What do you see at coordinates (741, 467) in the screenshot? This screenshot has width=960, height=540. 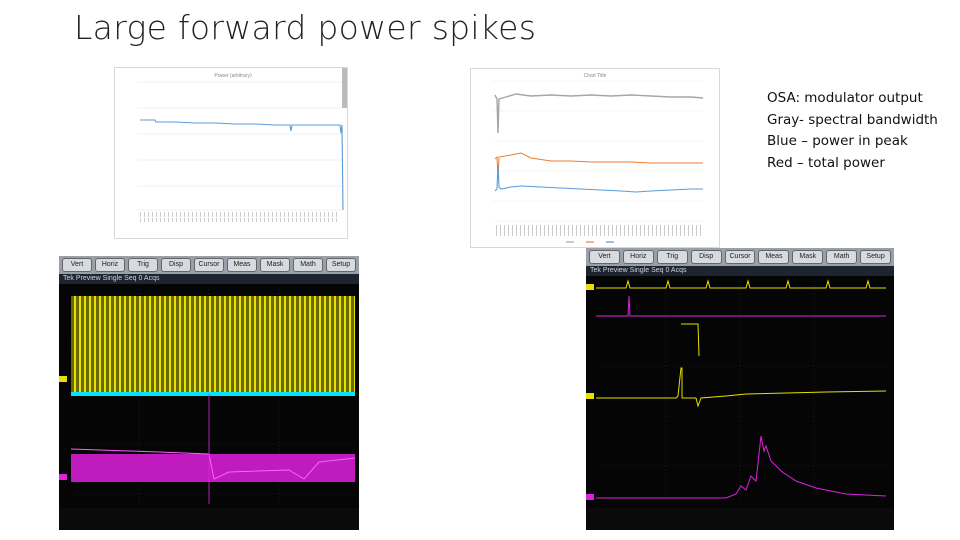 I see `right-scope-ch3-bottom-trace` at bounding box center [741, 467].